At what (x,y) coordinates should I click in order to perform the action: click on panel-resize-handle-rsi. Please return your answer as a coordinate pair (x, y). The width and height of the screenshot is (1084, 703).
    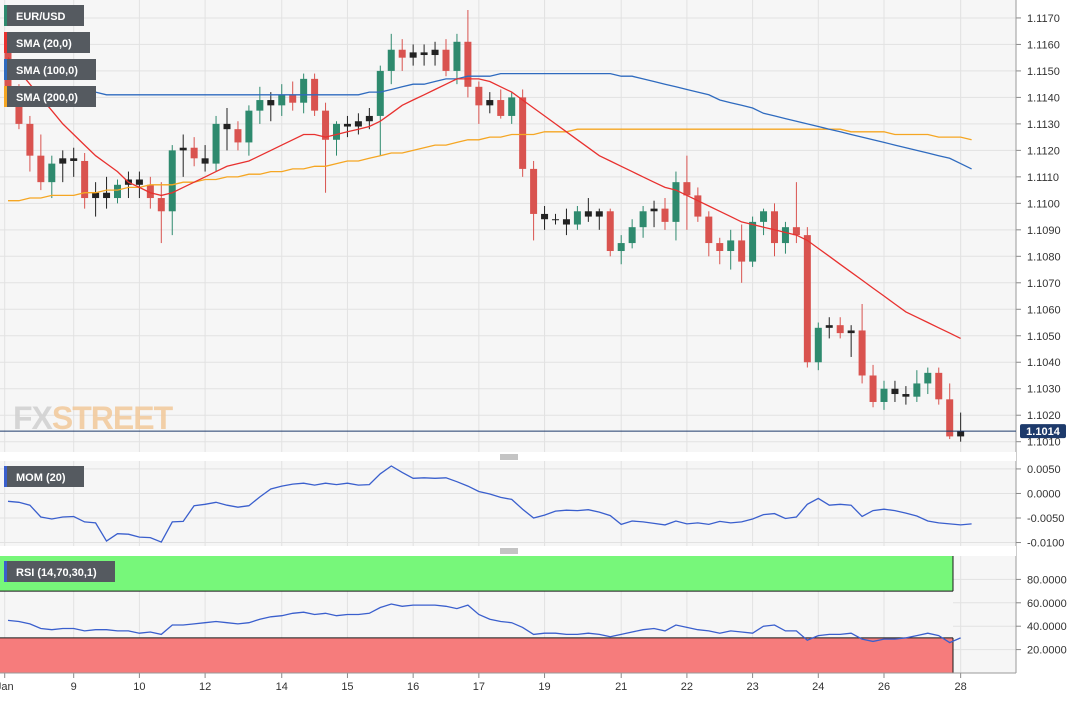
    Looking at the image, I should click on (508, 551).